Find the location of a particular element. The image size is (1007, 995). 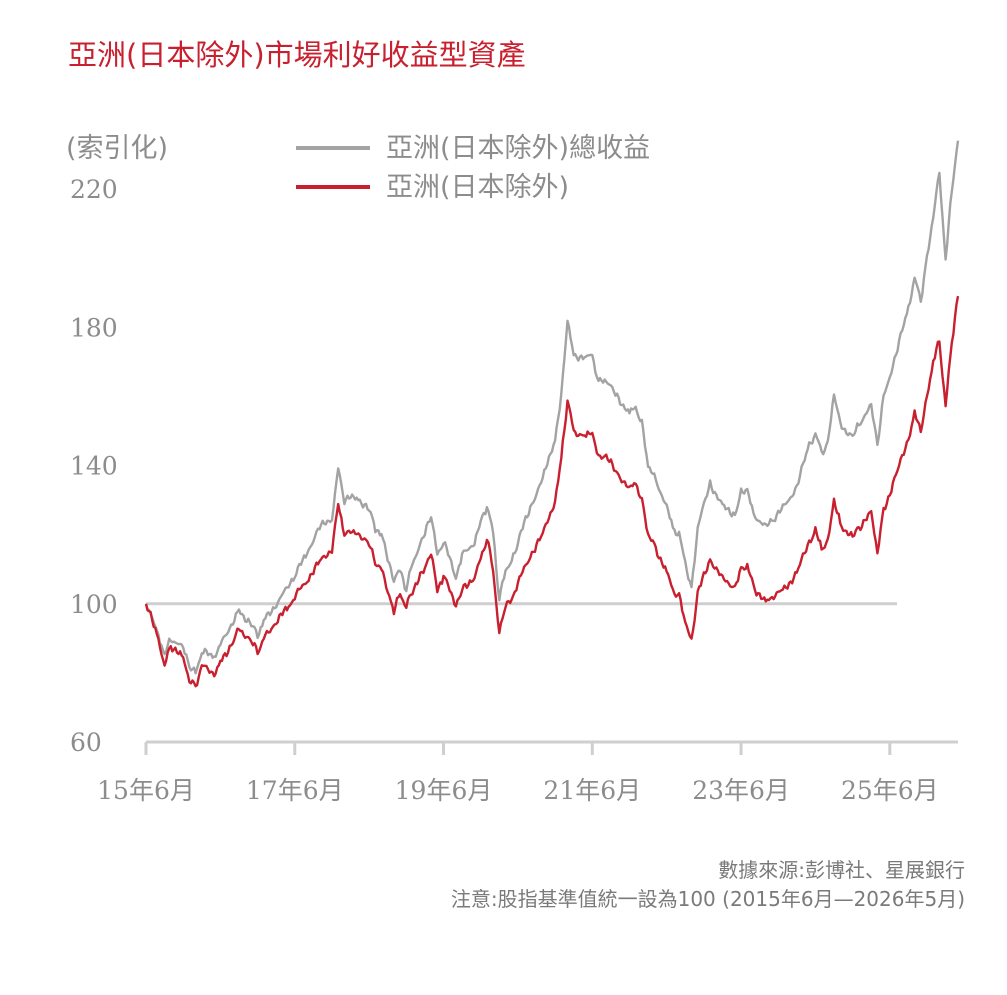

x-tick-label: 21年6月 is located at coordinates (592, 790).